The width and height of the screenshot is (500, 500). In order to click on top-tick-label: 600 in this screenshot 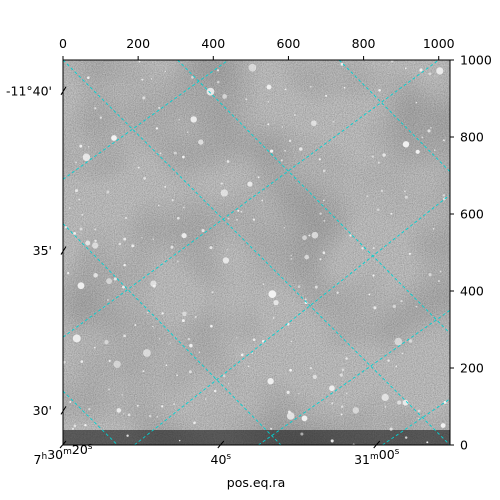, I will do `click(289, 43)`.